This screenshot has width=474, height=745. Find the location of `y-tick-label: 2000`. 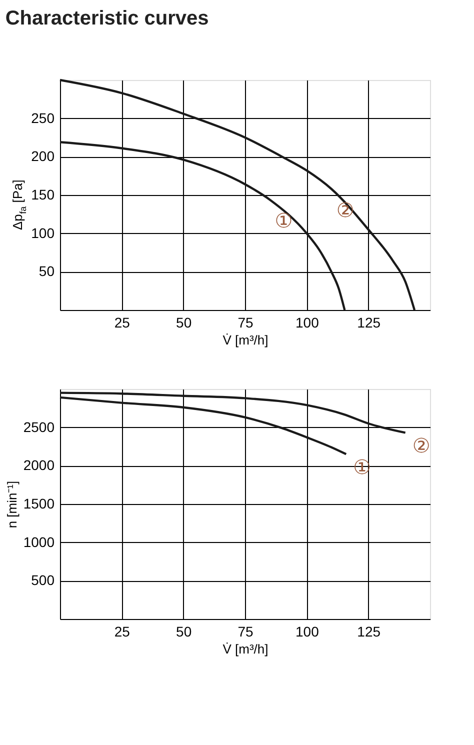

y-tick-label: 2000 is located at coordinates (39, 465).